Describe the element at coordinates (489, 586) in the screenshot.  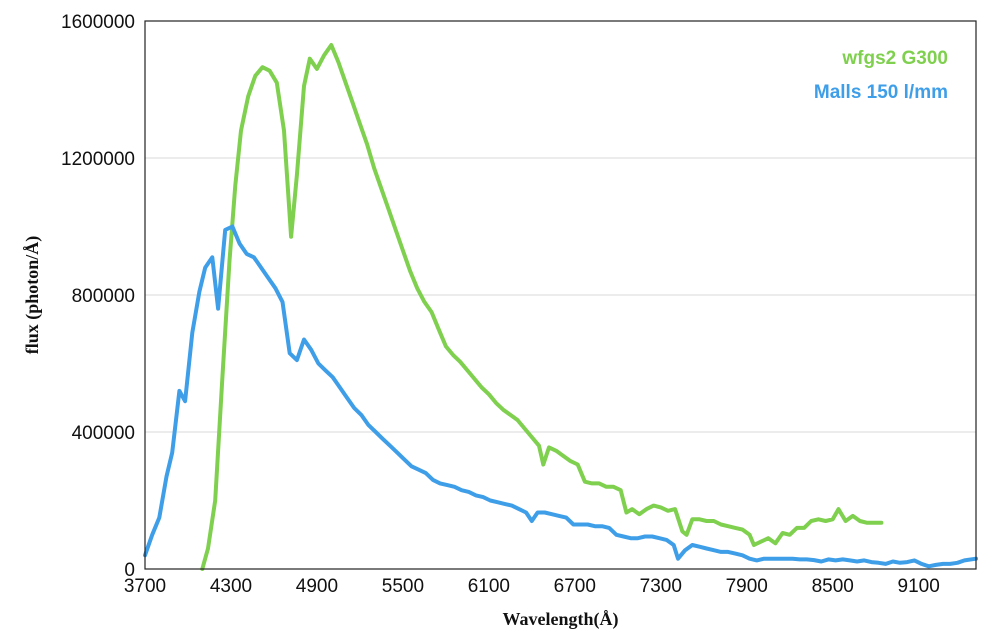
I see `x-tick-label: 6100` at that location.